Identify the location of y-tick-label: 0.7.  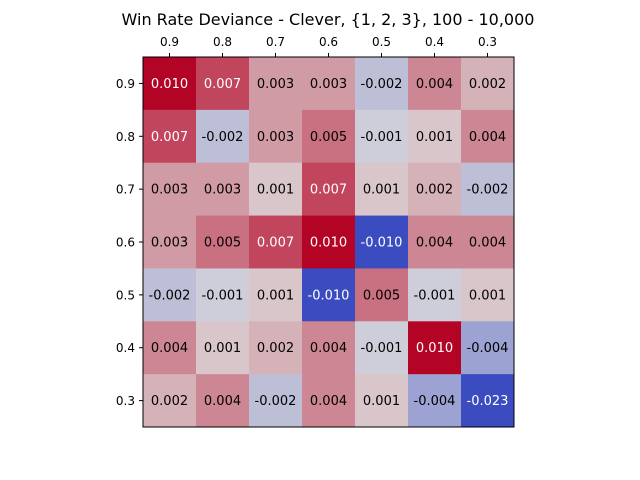
(125, 190).